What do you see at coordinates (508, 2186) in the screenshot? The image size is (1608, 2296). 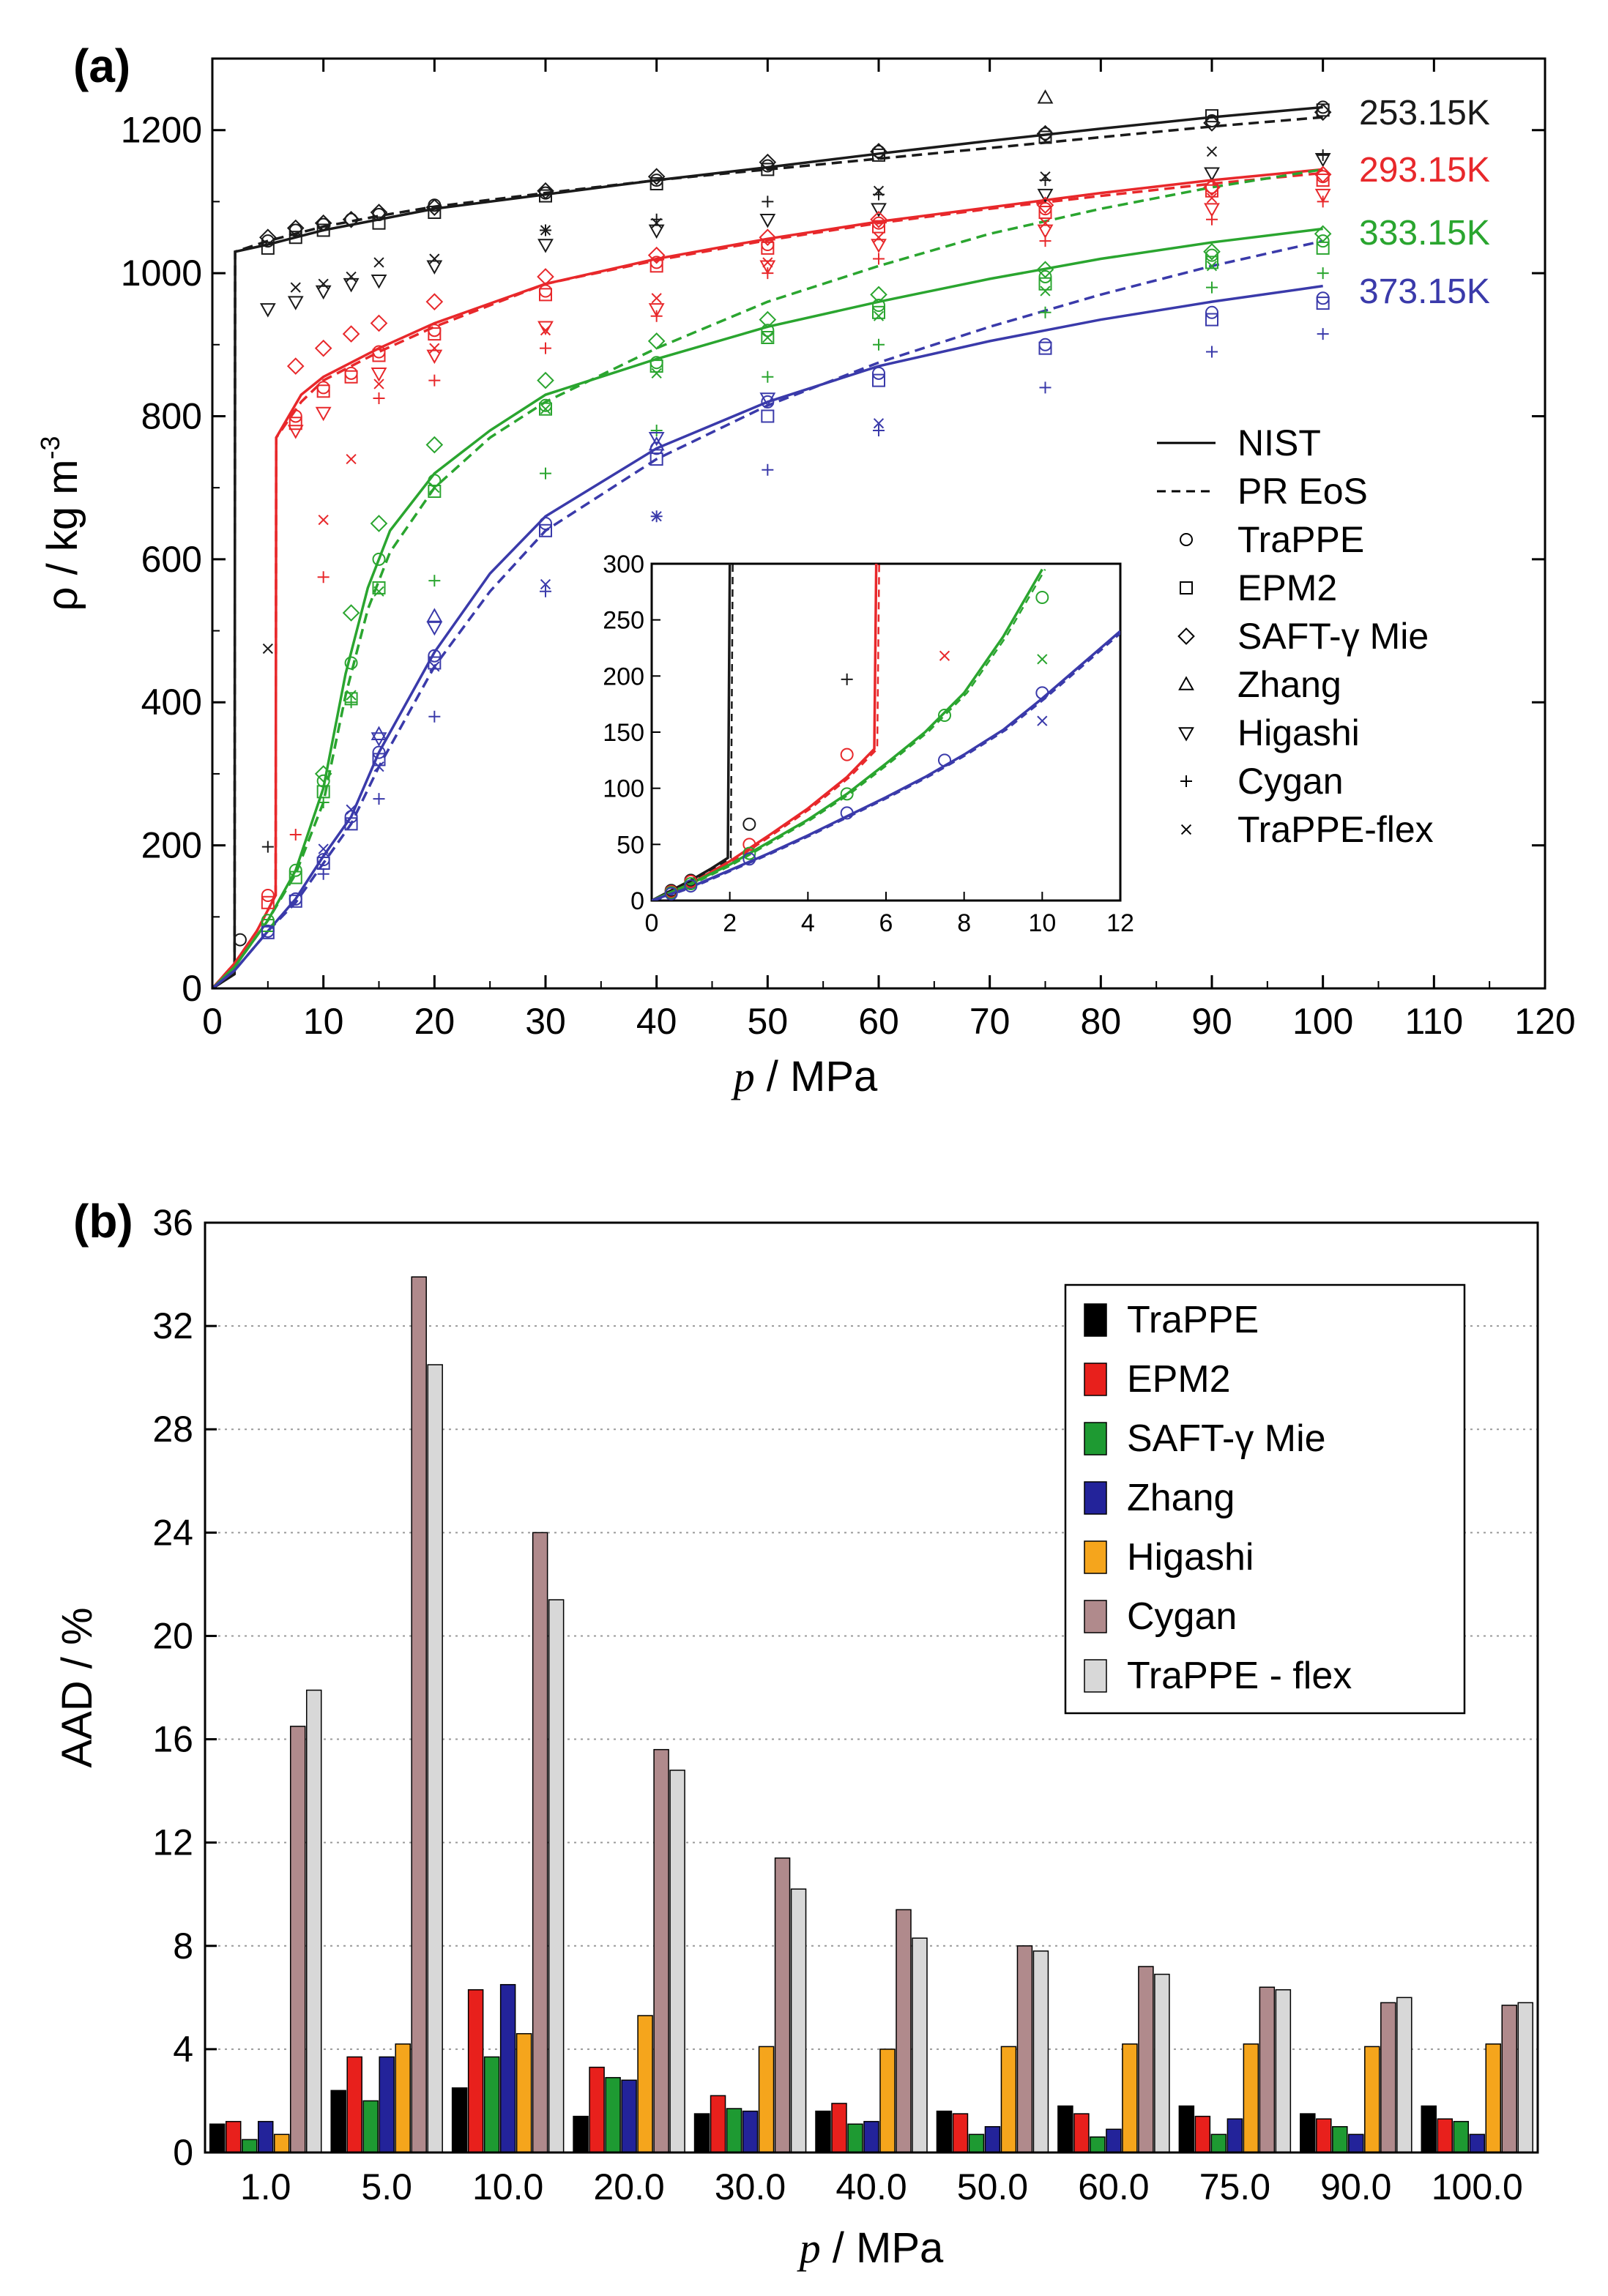 I see `x-tick-label-b: 10.0` at bounding box center [508, 2186].